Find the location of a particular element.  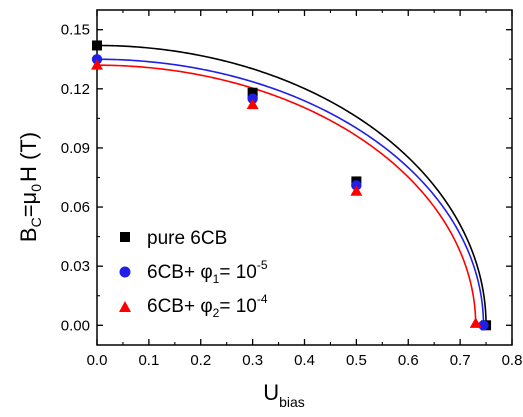

x-tick-label: 0.3 is located at coordinates (252, 360).